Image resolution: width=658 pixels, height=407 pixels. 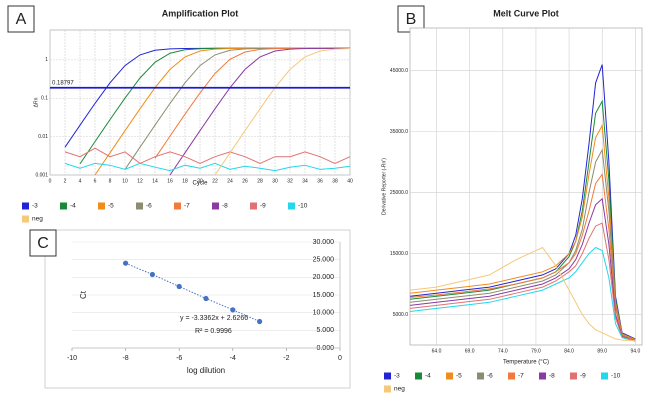 I want to click on y-tick-label: 15000.0, so click(x=399, y=254).